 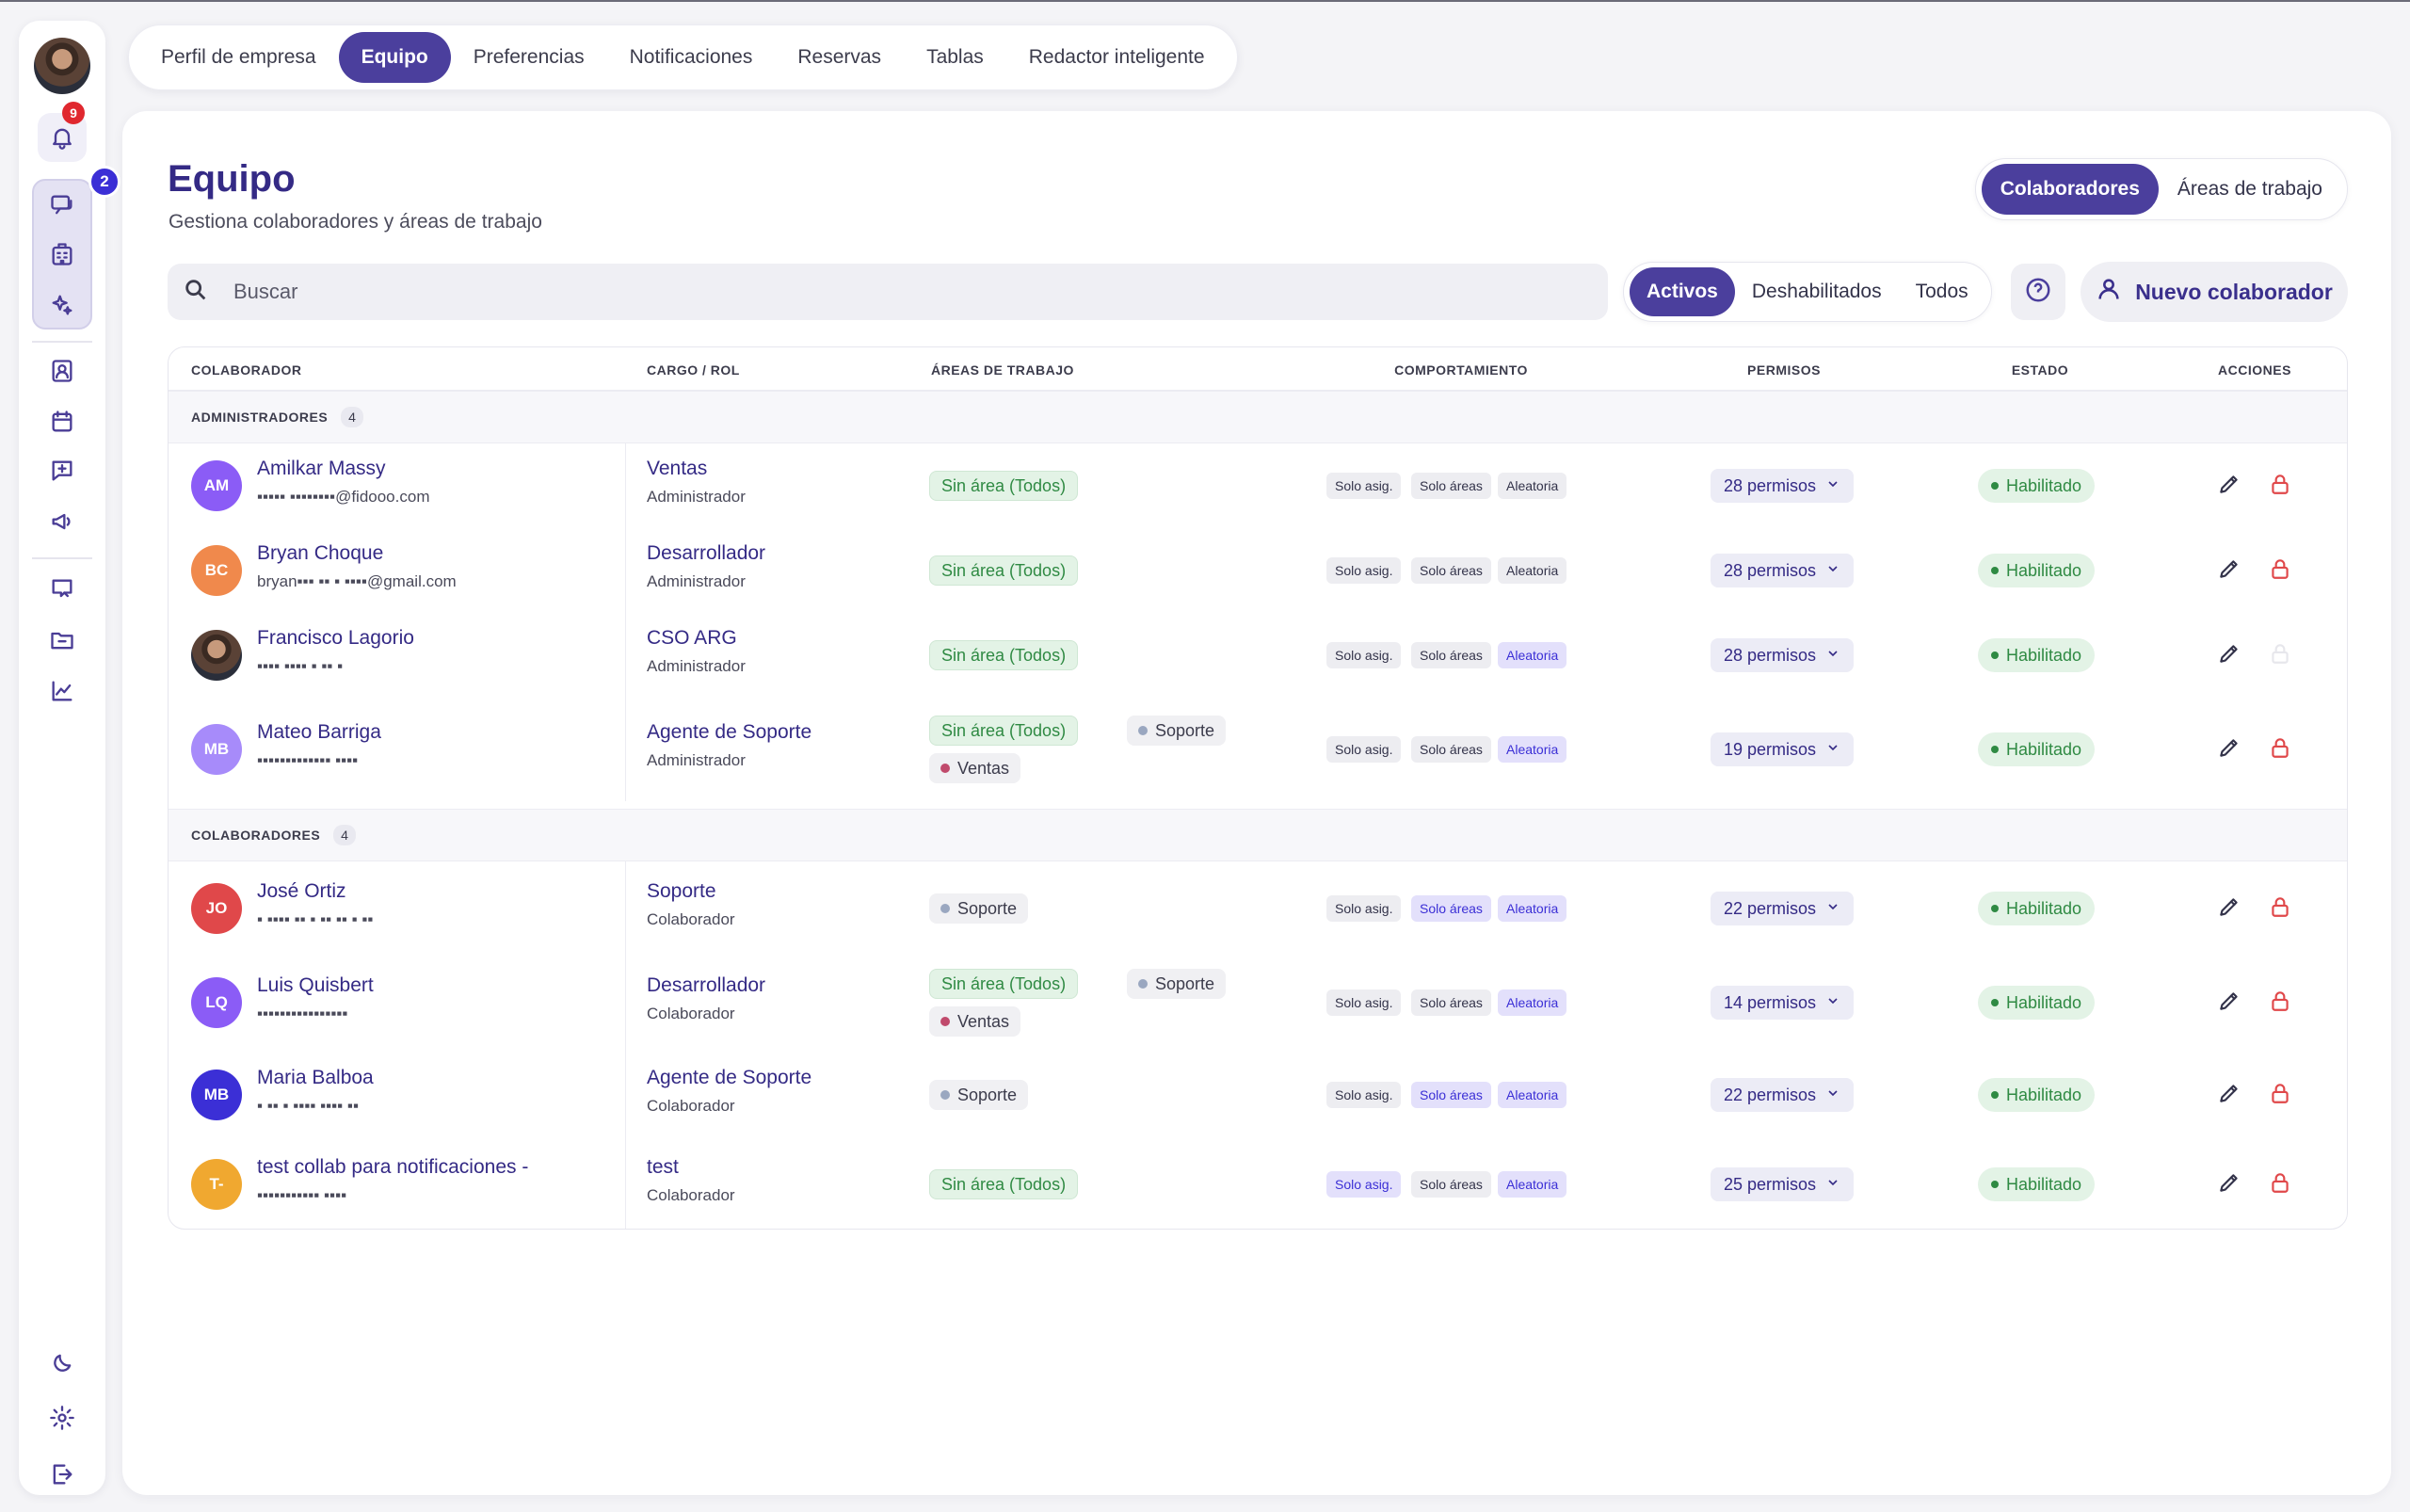 I want to click on collaborator-type: Colaborador, so click(x=691, y=919).